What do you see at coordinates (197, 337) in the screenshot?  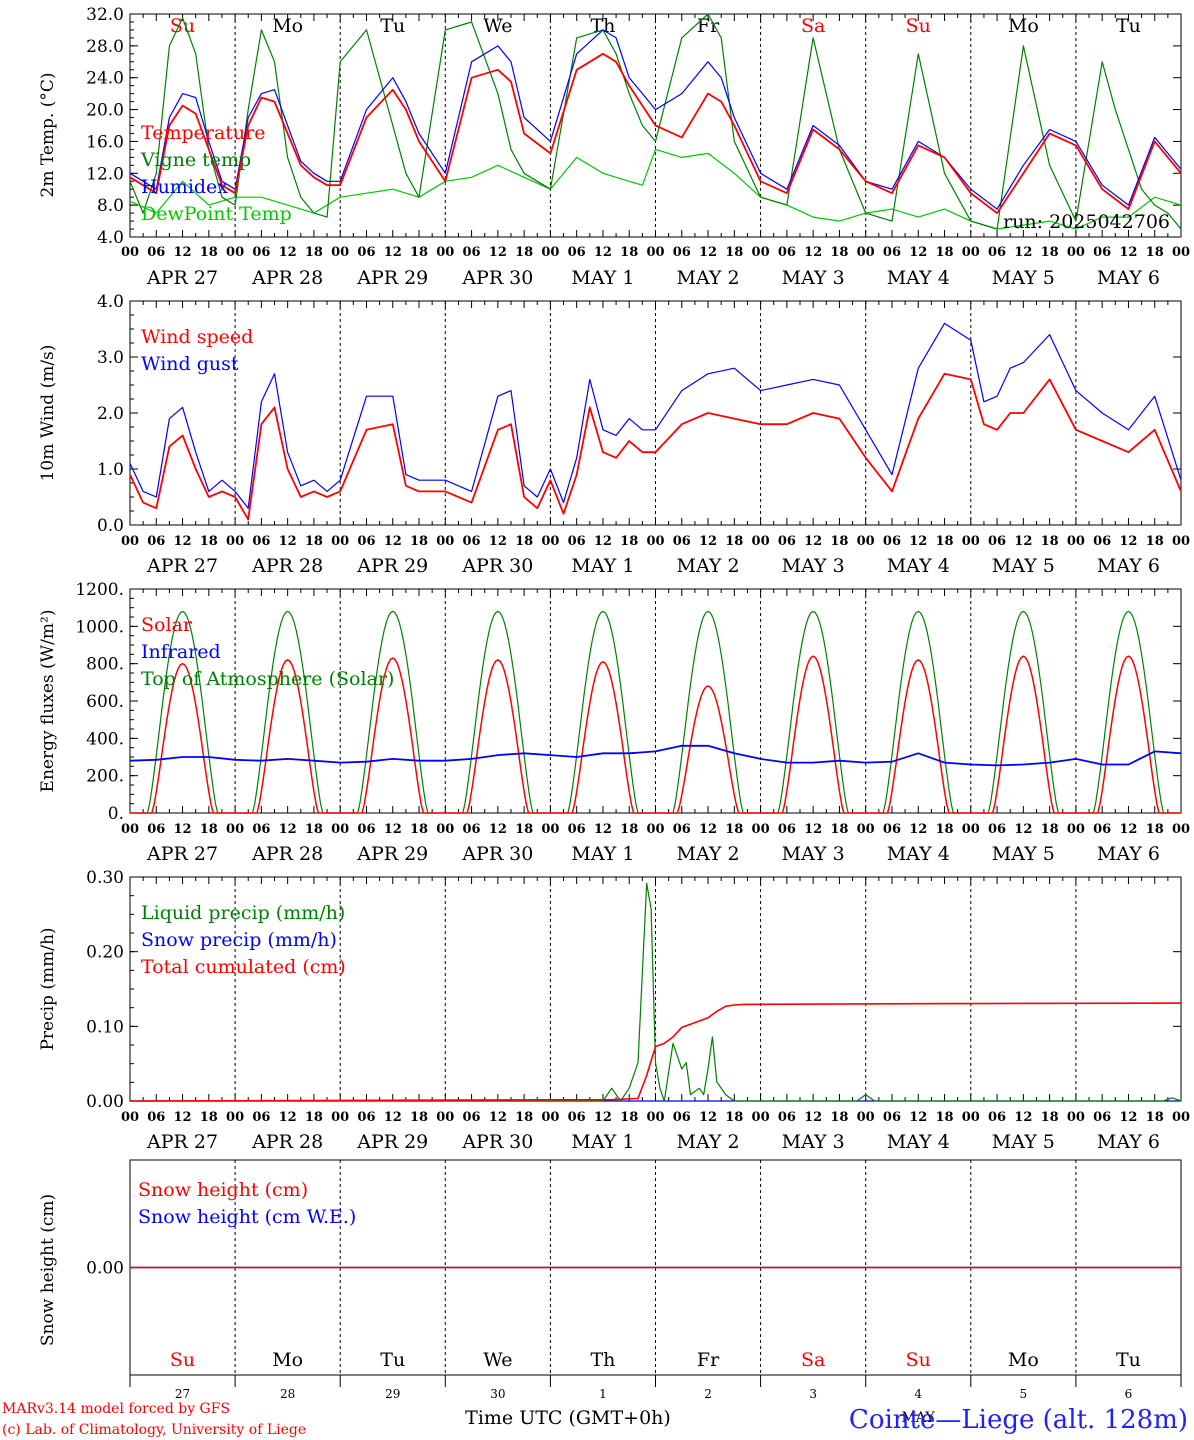 I see `legend-entry: Wind speed` at bounding box center [197, 337].